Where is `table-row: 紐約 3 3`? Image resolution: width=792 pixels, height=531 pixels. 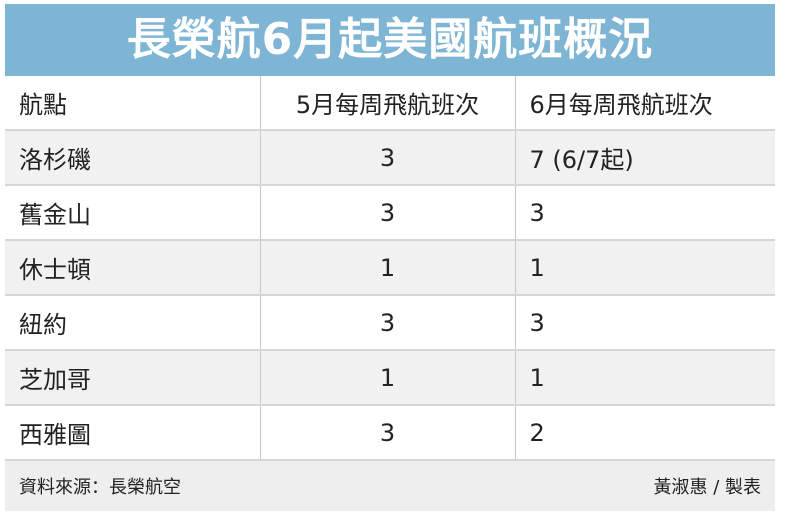
table-row: 紐約 3 3 is located at coordinates (390, 323).